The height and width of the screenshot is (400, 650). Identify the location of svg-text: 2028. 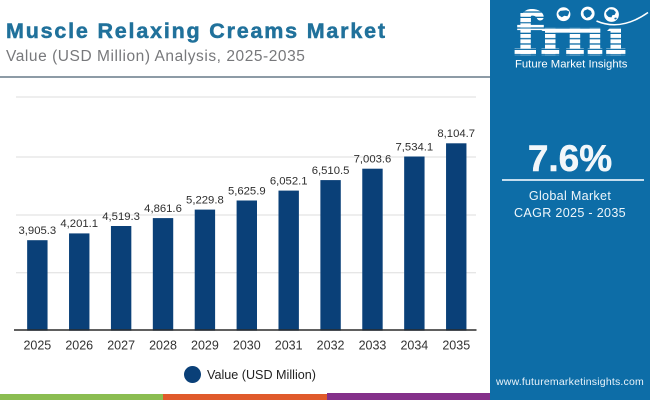
(163, 346).